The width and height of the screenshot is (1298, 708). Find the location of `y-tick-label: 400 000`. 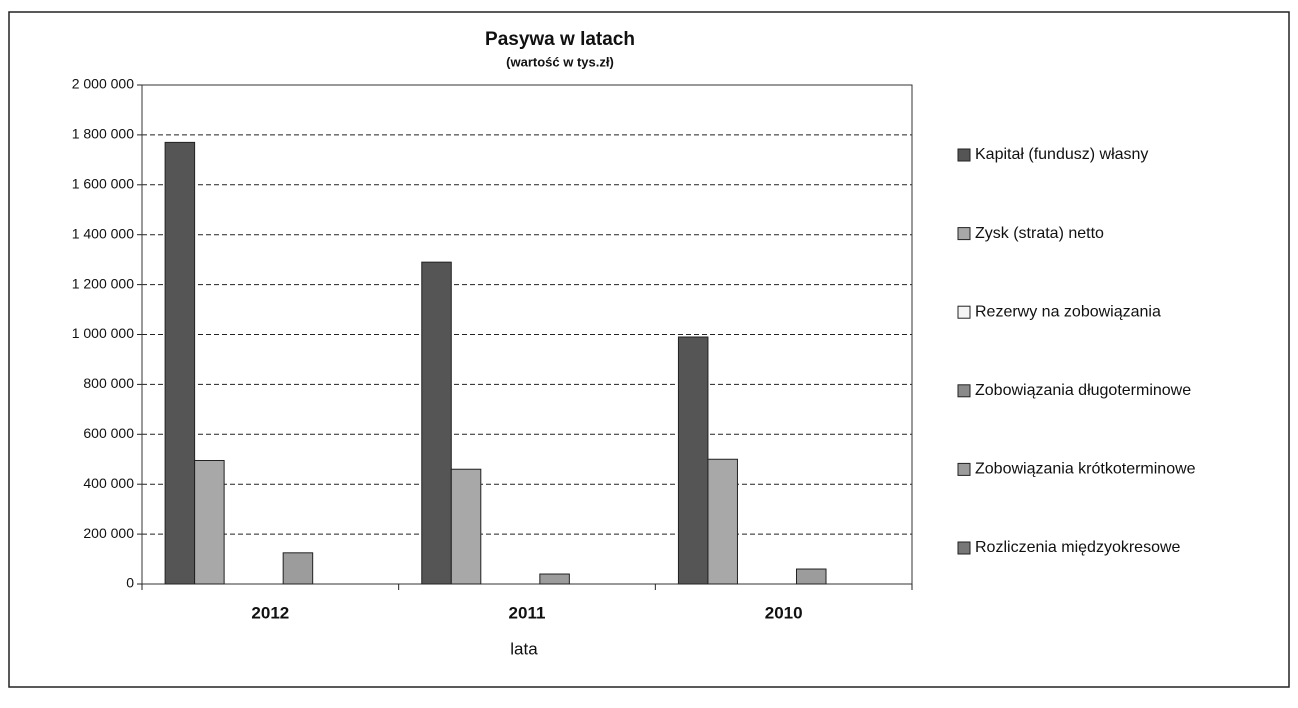

y-tick-label: 400 000 is located at coordinates (108, 483).